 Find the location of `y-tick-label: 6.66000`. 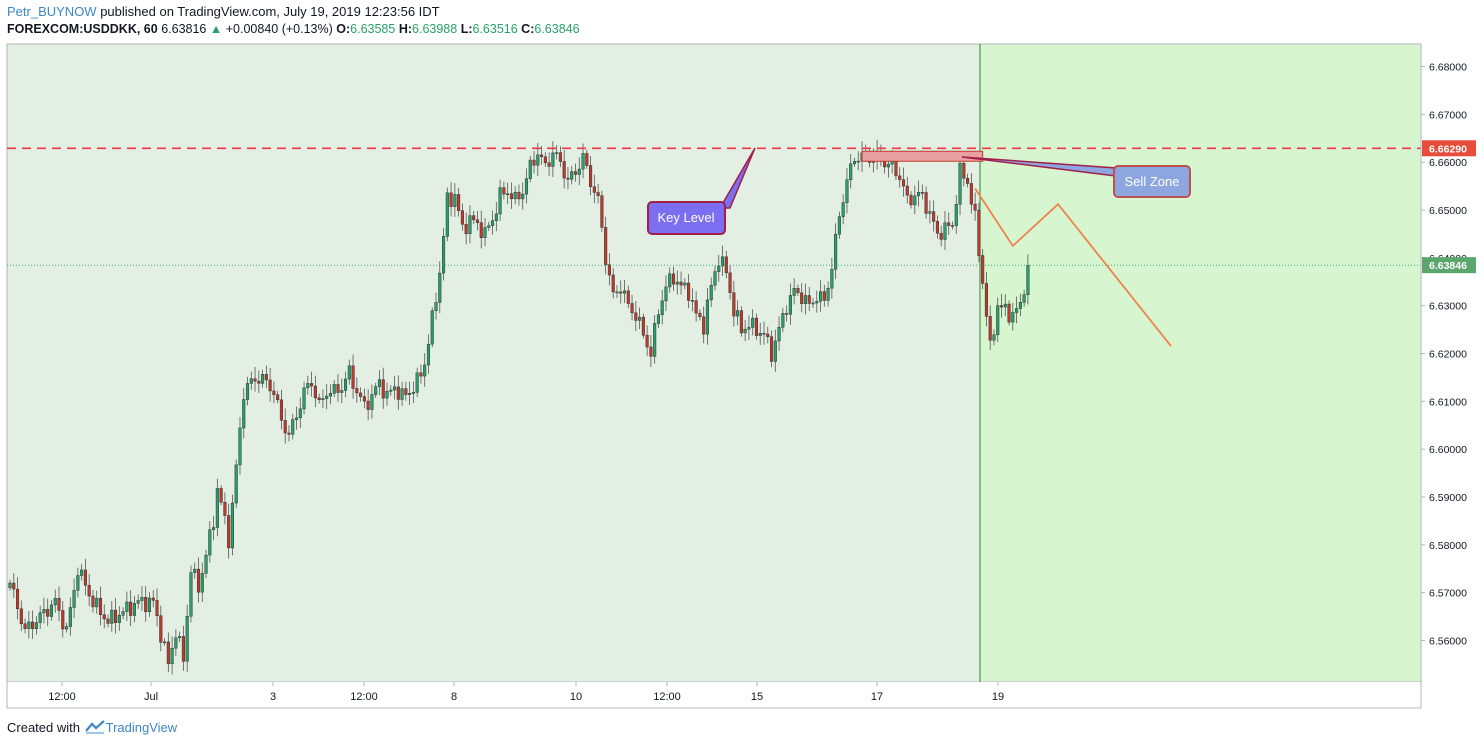

y-tick-label: 6.66000 is located at coordinates (1448, 163).